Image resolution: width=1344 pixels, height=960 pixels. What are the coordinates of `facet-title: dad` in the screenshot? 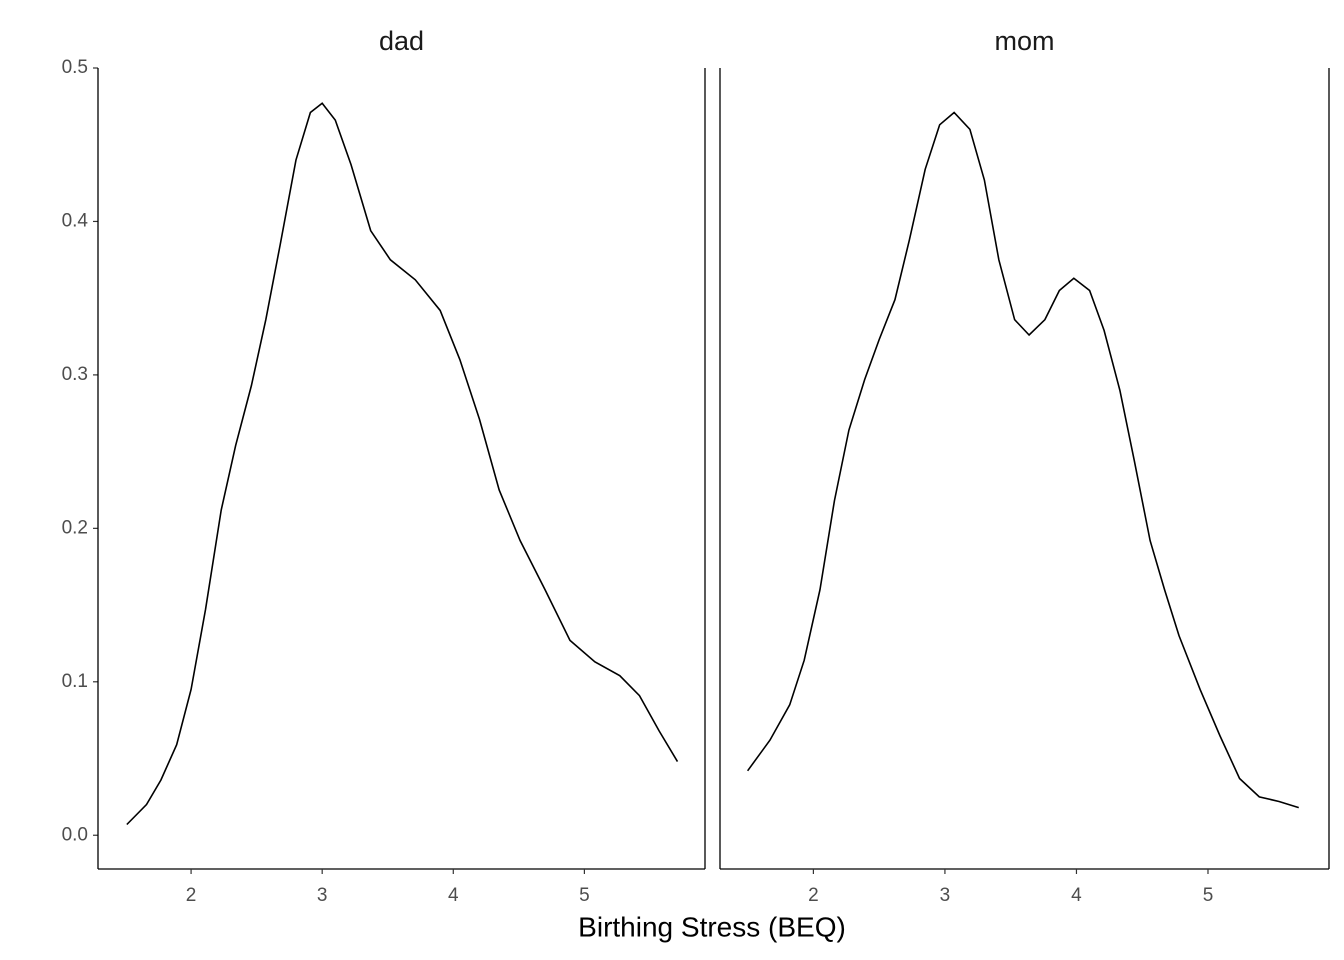 It's located at (401, 41).